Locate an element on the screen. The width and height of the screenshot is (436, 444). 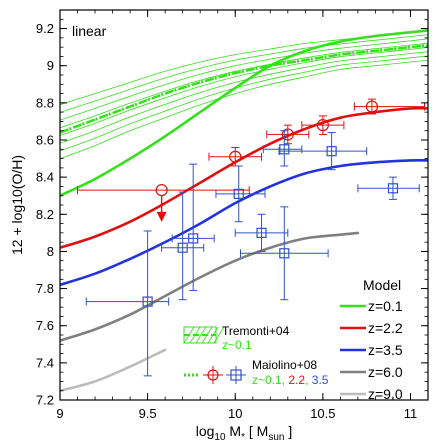
legend-maiolino-sep: , is located at coordinates (283, 380).